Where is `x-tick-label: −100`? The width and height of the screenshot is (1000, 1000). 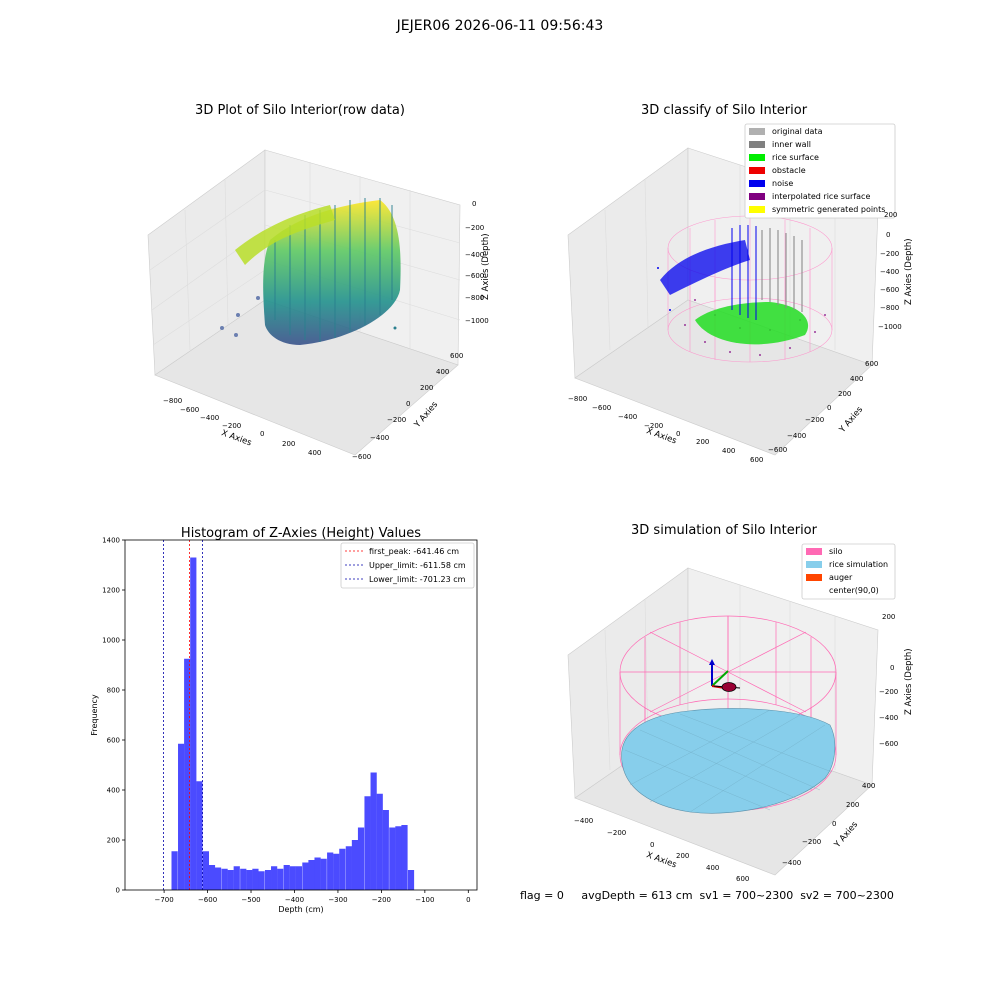
x-tick-label: −100 is located at coordinates (424, 900).